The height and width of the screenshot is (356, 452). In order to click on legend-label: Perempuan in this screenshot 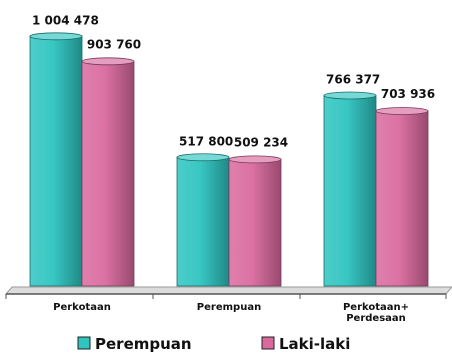, I will do `click(143, 344)`.